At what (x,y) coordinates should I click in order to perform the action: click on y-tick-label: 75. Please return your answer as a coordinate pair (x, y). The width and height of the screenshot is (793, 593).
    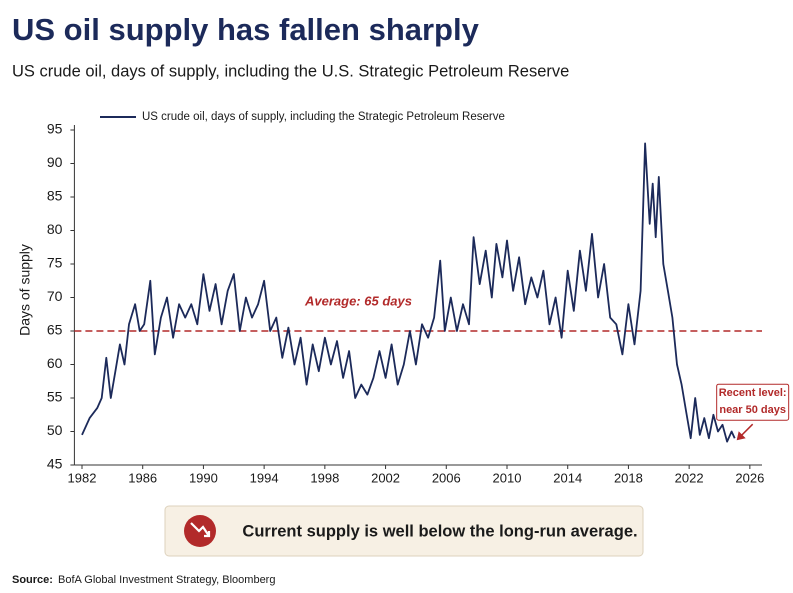
    Looking at the image, I should click on (55, 263).